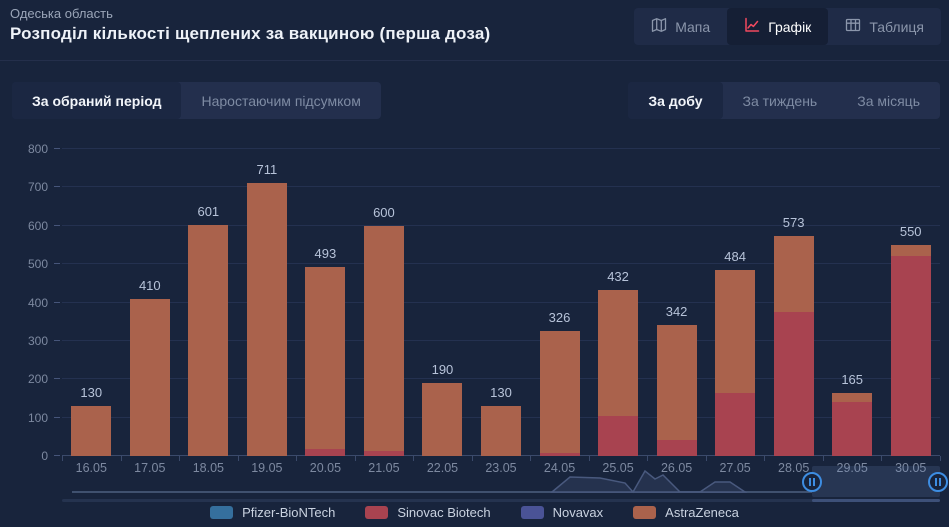  Describe the element at coordinates (812, 482) in the screenshot. I see `navigator-left-handle` at that location.